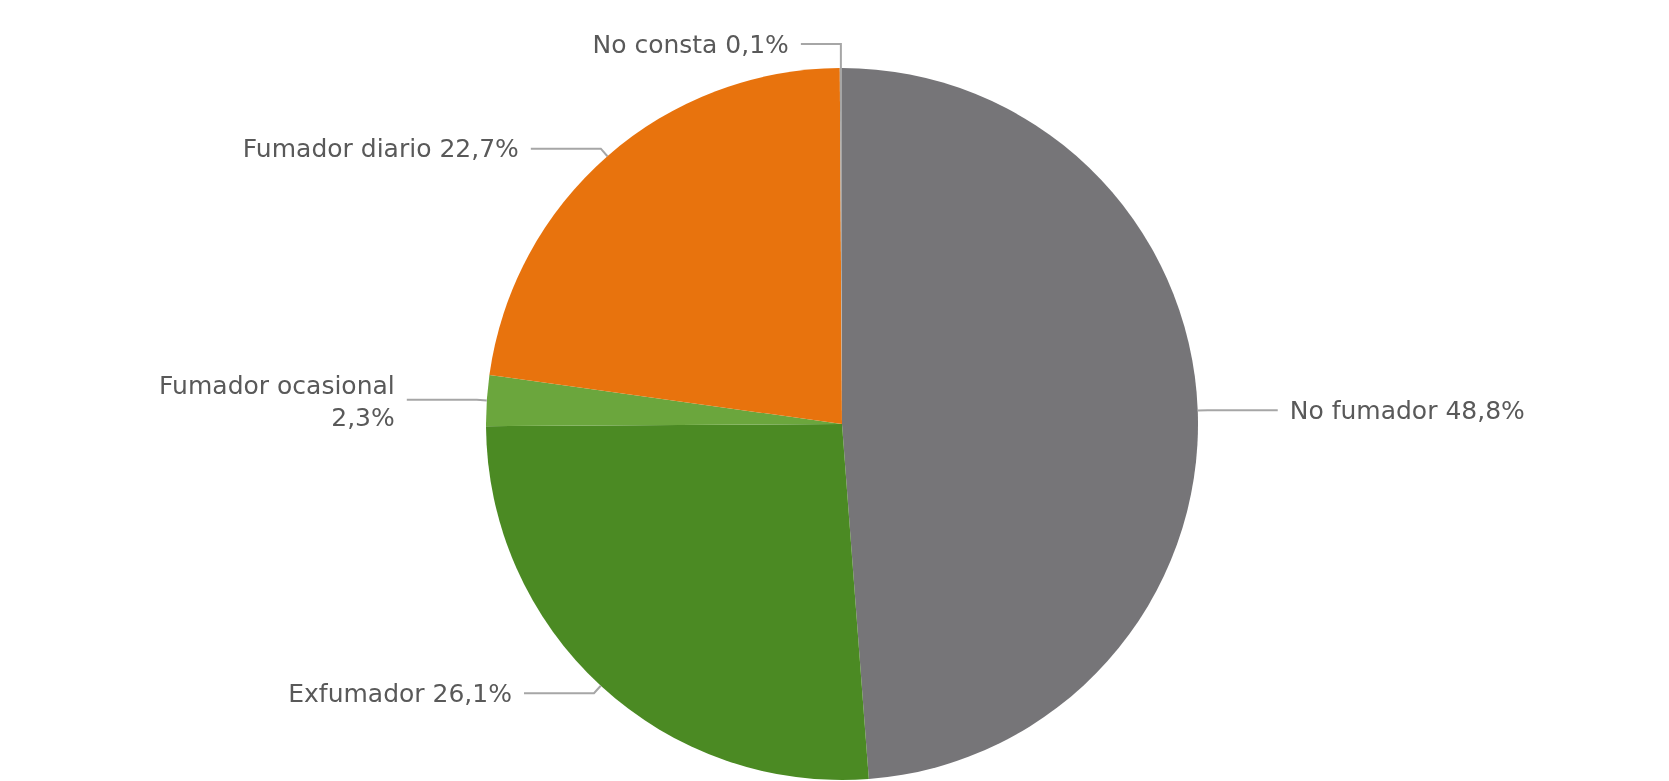 Image resolution: width=1669 pixels, height=781 pixels. What do you see at coordinates (1407, 410) in the screenshot?
I see `slice-label: No fumador 48,8%` at bounding box center [1407, 410].